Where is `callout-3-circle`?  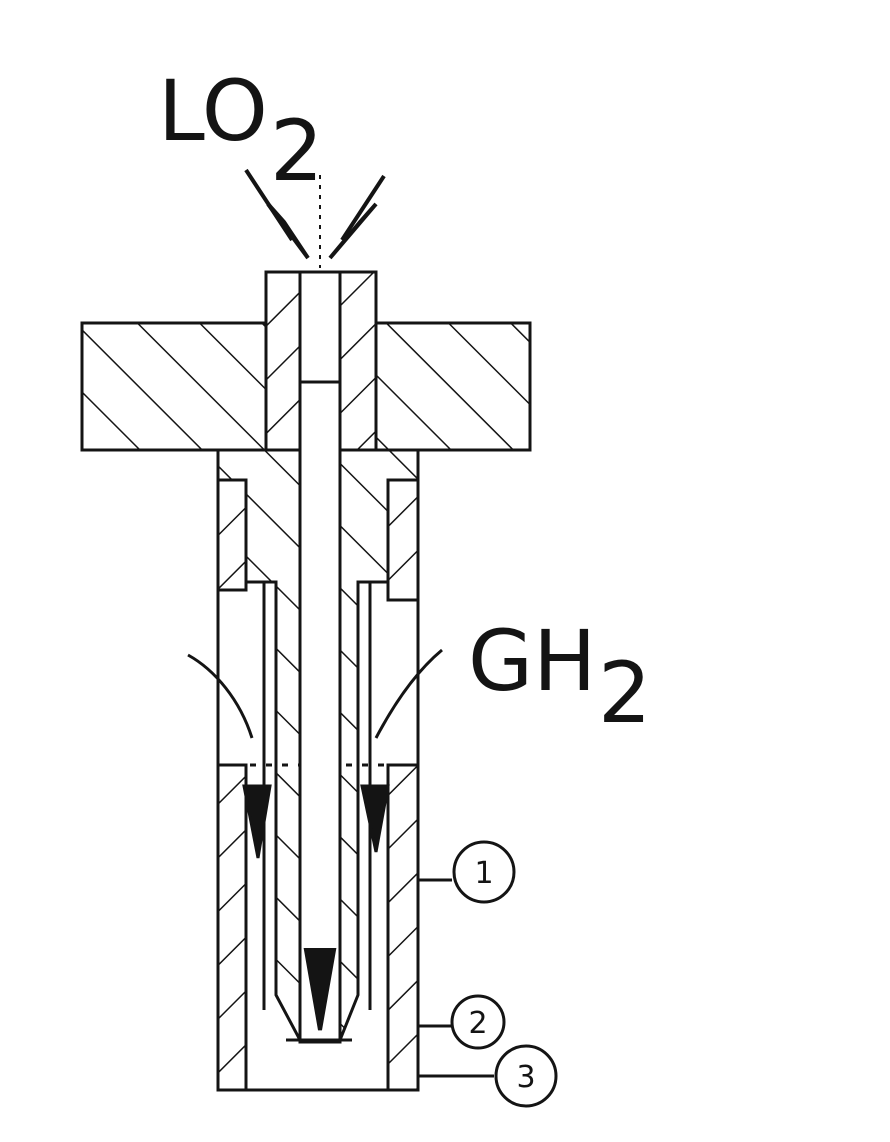 callout-3-circle is located at coordinates (526, 1076).